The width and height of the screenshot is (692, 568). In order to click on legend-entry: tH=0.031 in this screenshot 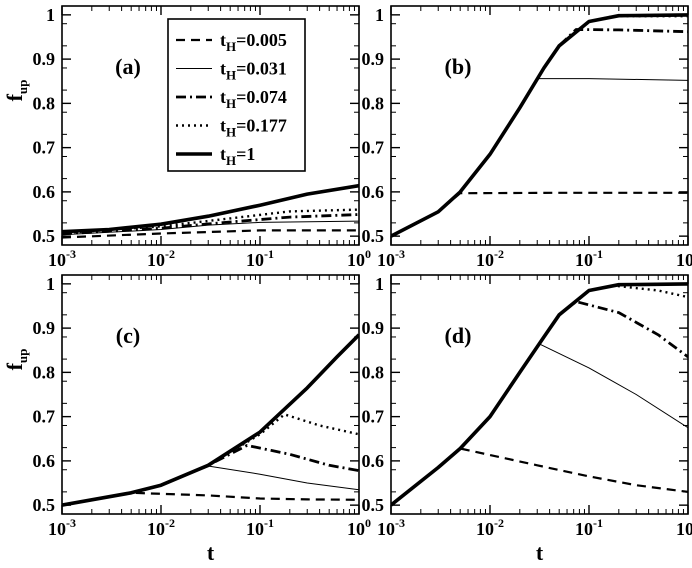, I will do `click(253, 71)`.